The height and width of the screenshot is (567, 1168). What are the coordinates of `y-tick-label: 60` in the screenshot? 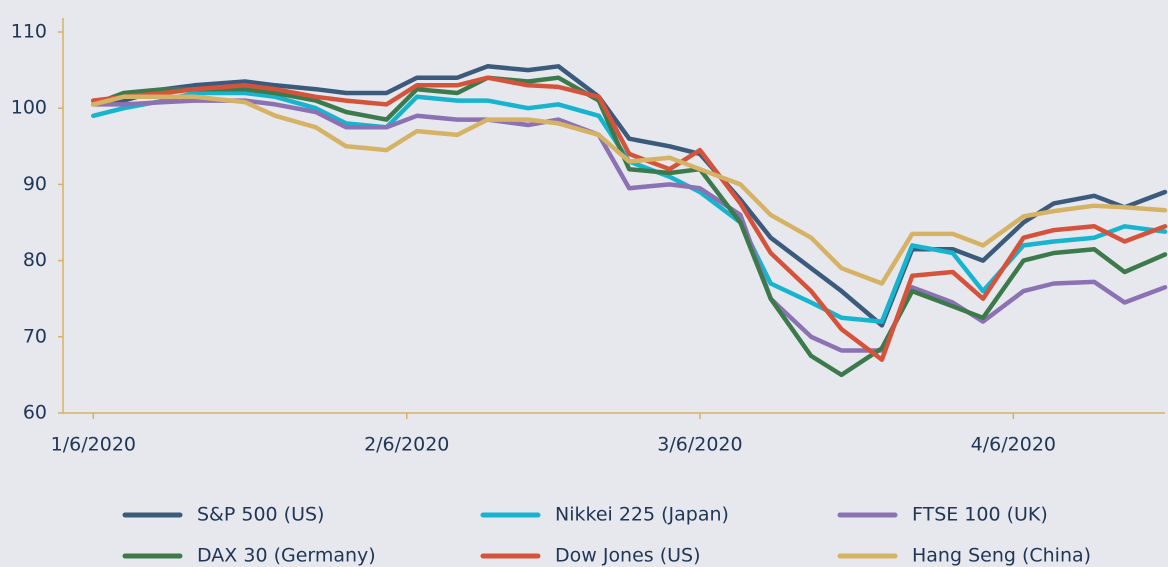 It's located at (35, 413).